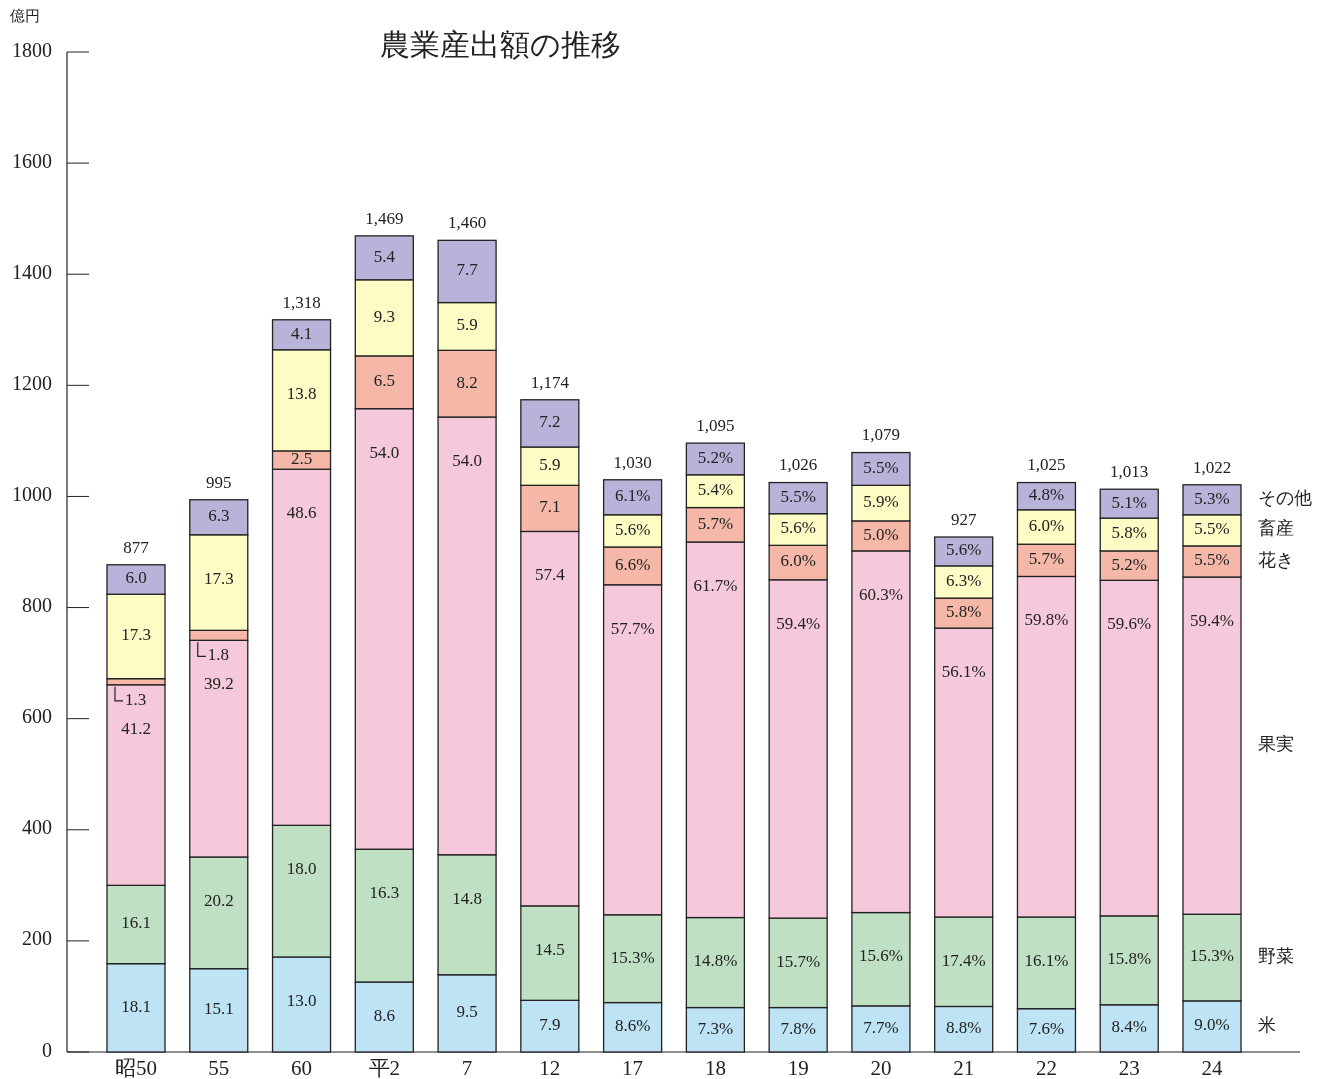 This screenshot has width=1328, height=1079. What do you see at coordinates (219, 1067) in the screenshot?
I see `x-tick-label: 55` at bounding box center [219, 1067].